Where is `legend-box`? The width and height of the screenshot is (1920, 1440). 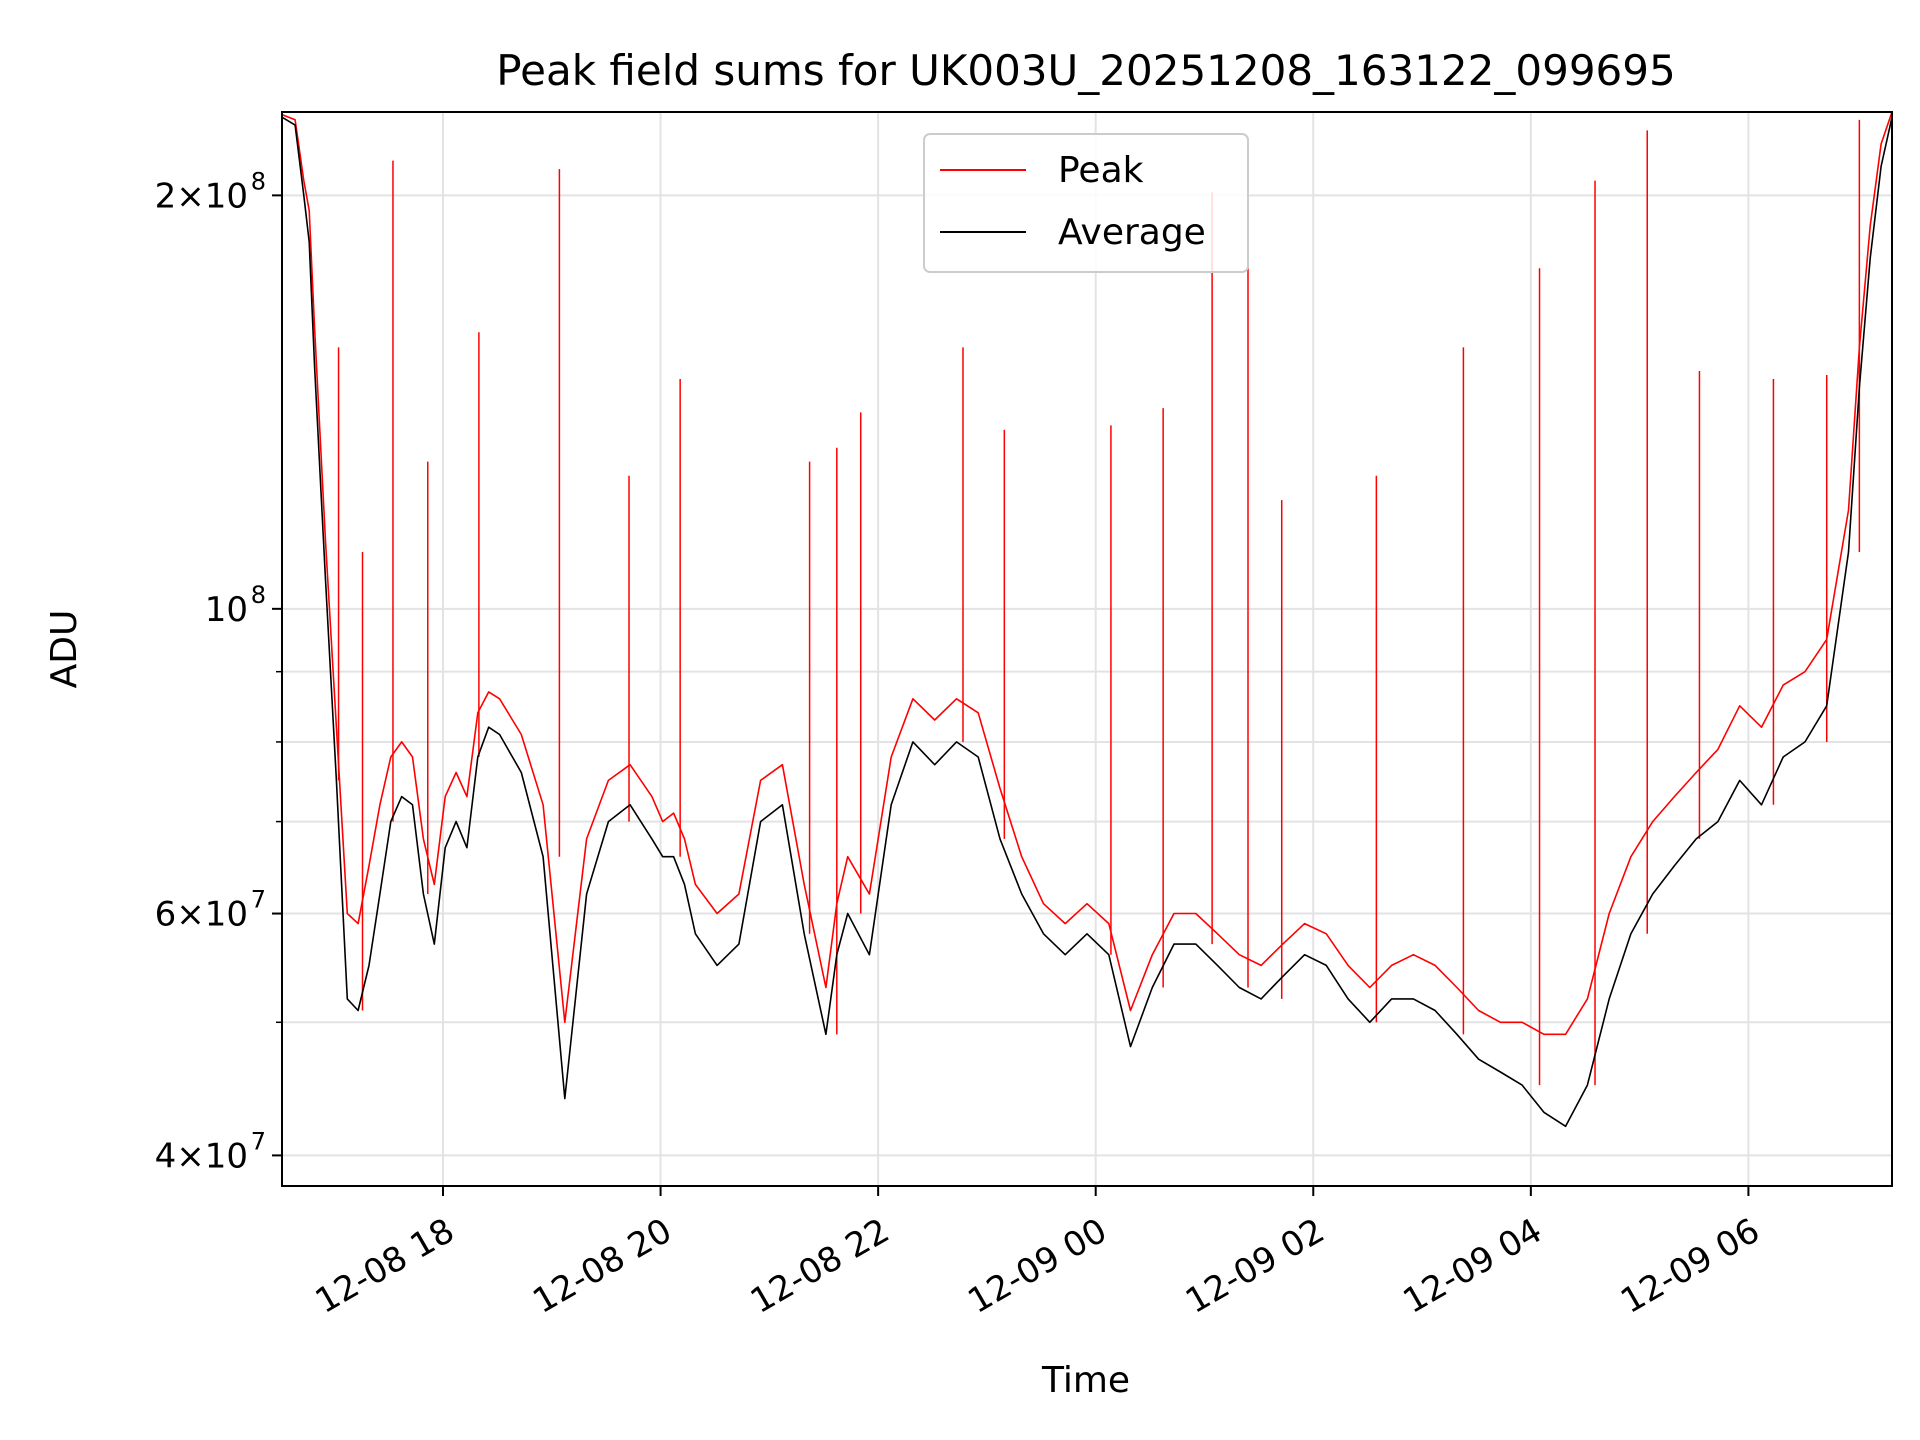
legend-box is located at coordinates (1086, 203).